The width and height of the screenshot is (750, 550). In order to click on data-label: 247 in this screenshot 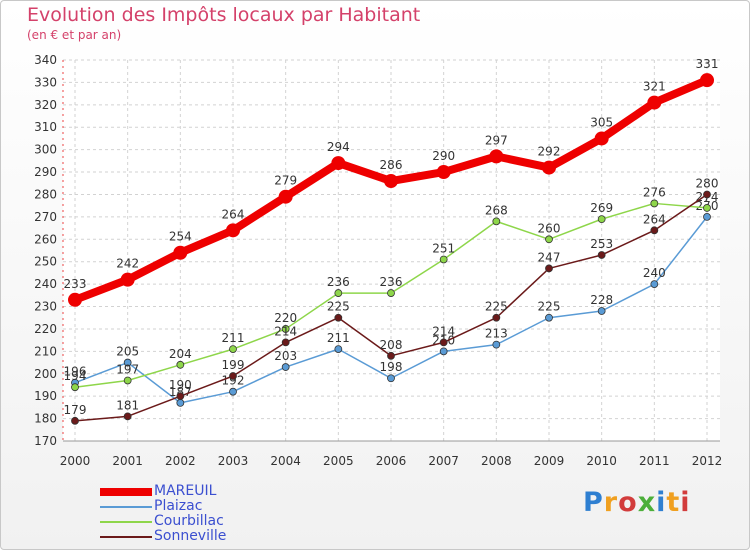, I will do `click(549, 257)`.